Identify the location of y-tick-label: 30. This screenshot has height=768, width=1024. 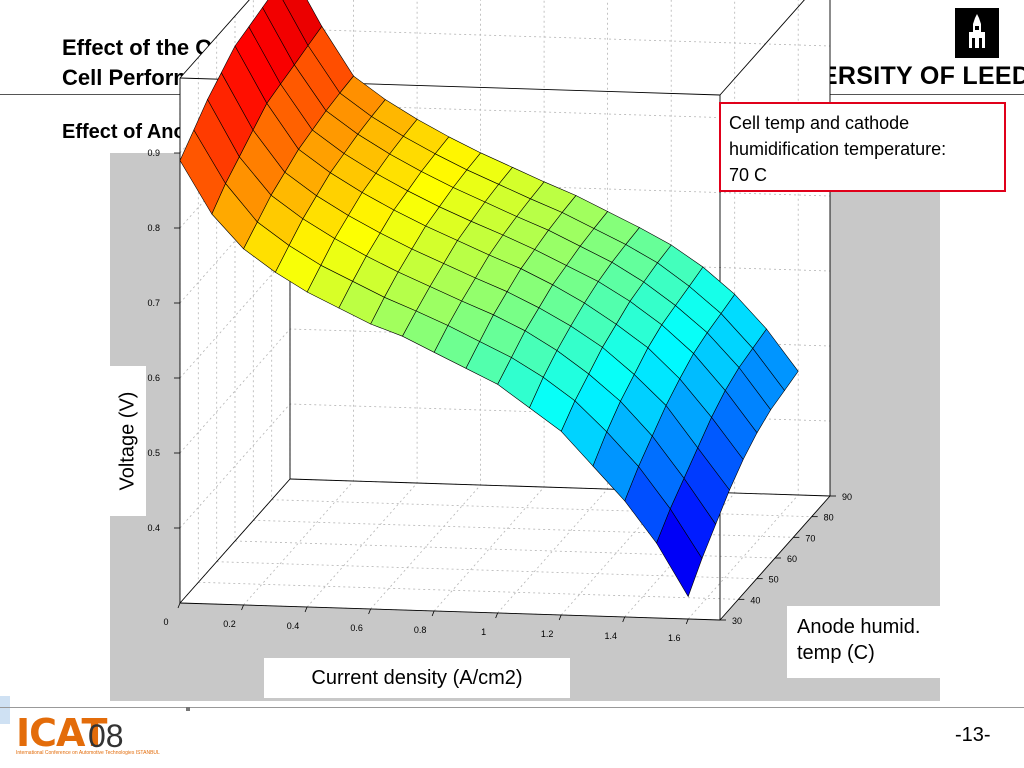
(737, 621).